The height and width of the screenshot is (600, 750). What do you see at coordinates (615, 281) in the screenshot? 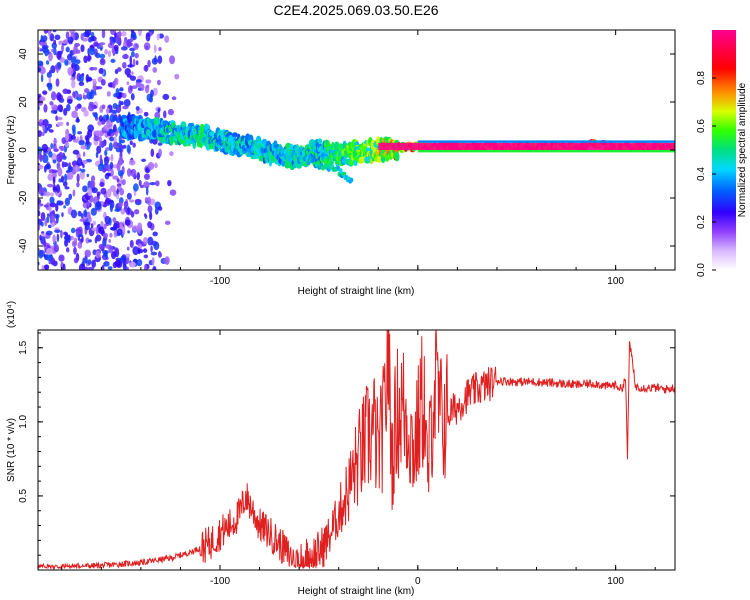
I see `spectrogram-x-tick-label: 100` at bounding box center [615, 281].